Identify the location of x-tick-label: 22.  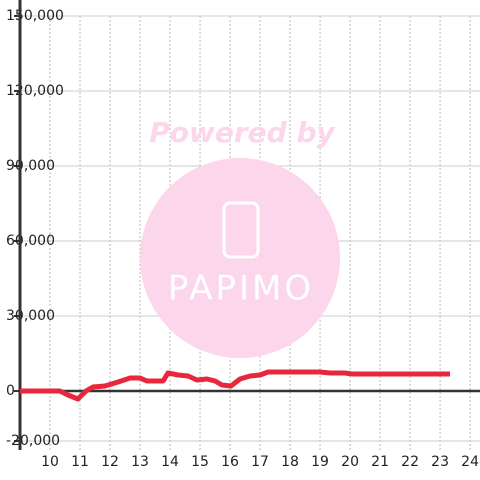
(410, 462).